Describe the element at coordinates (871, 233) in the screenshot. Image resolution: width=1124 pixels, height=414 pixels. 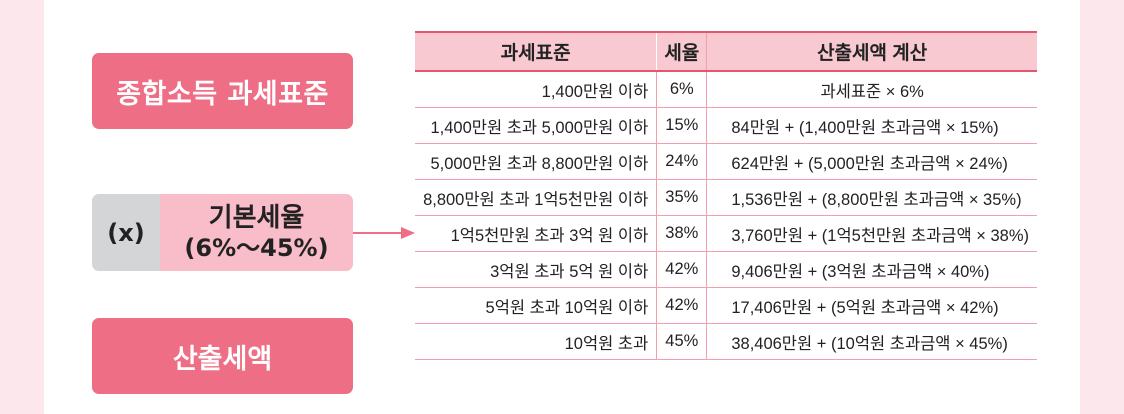
I see `tax-calc-cell: 3,760만원 + (1억5천만원 초과금액 × 38%)` at that location.